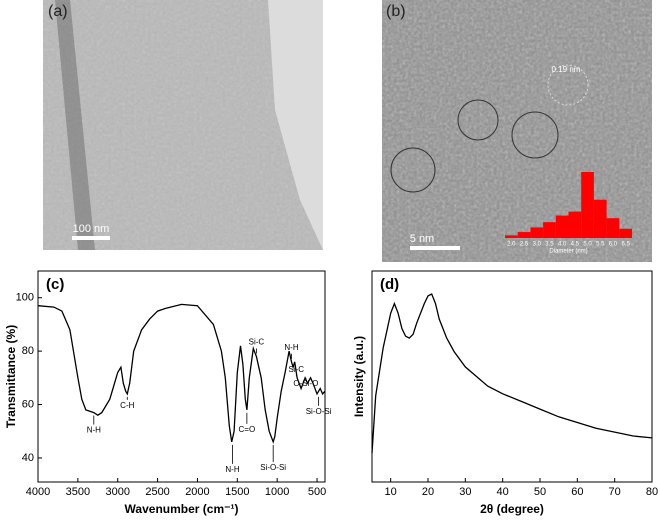 Image resolution: width=660 pixels, height=526 pixels. I want to click on panel-label: (a), so click(58, 11).